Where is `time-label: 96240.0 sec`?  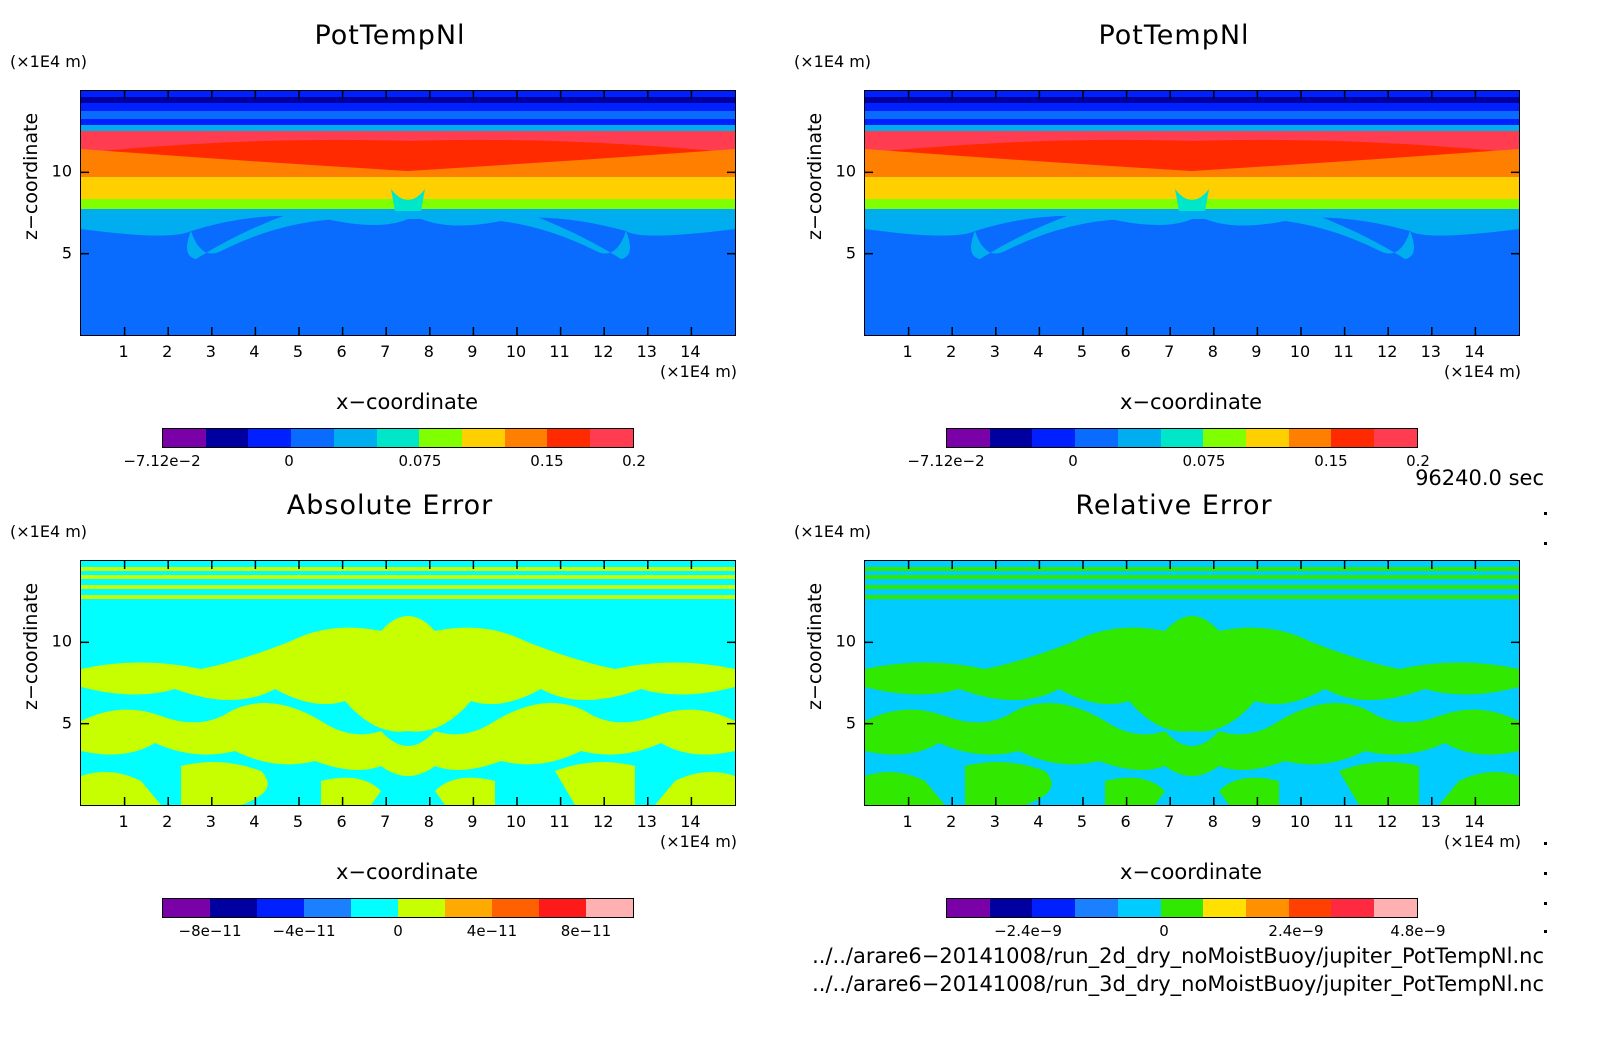 time-label: 96240.0 sec is located at coordinates (1479, 478).